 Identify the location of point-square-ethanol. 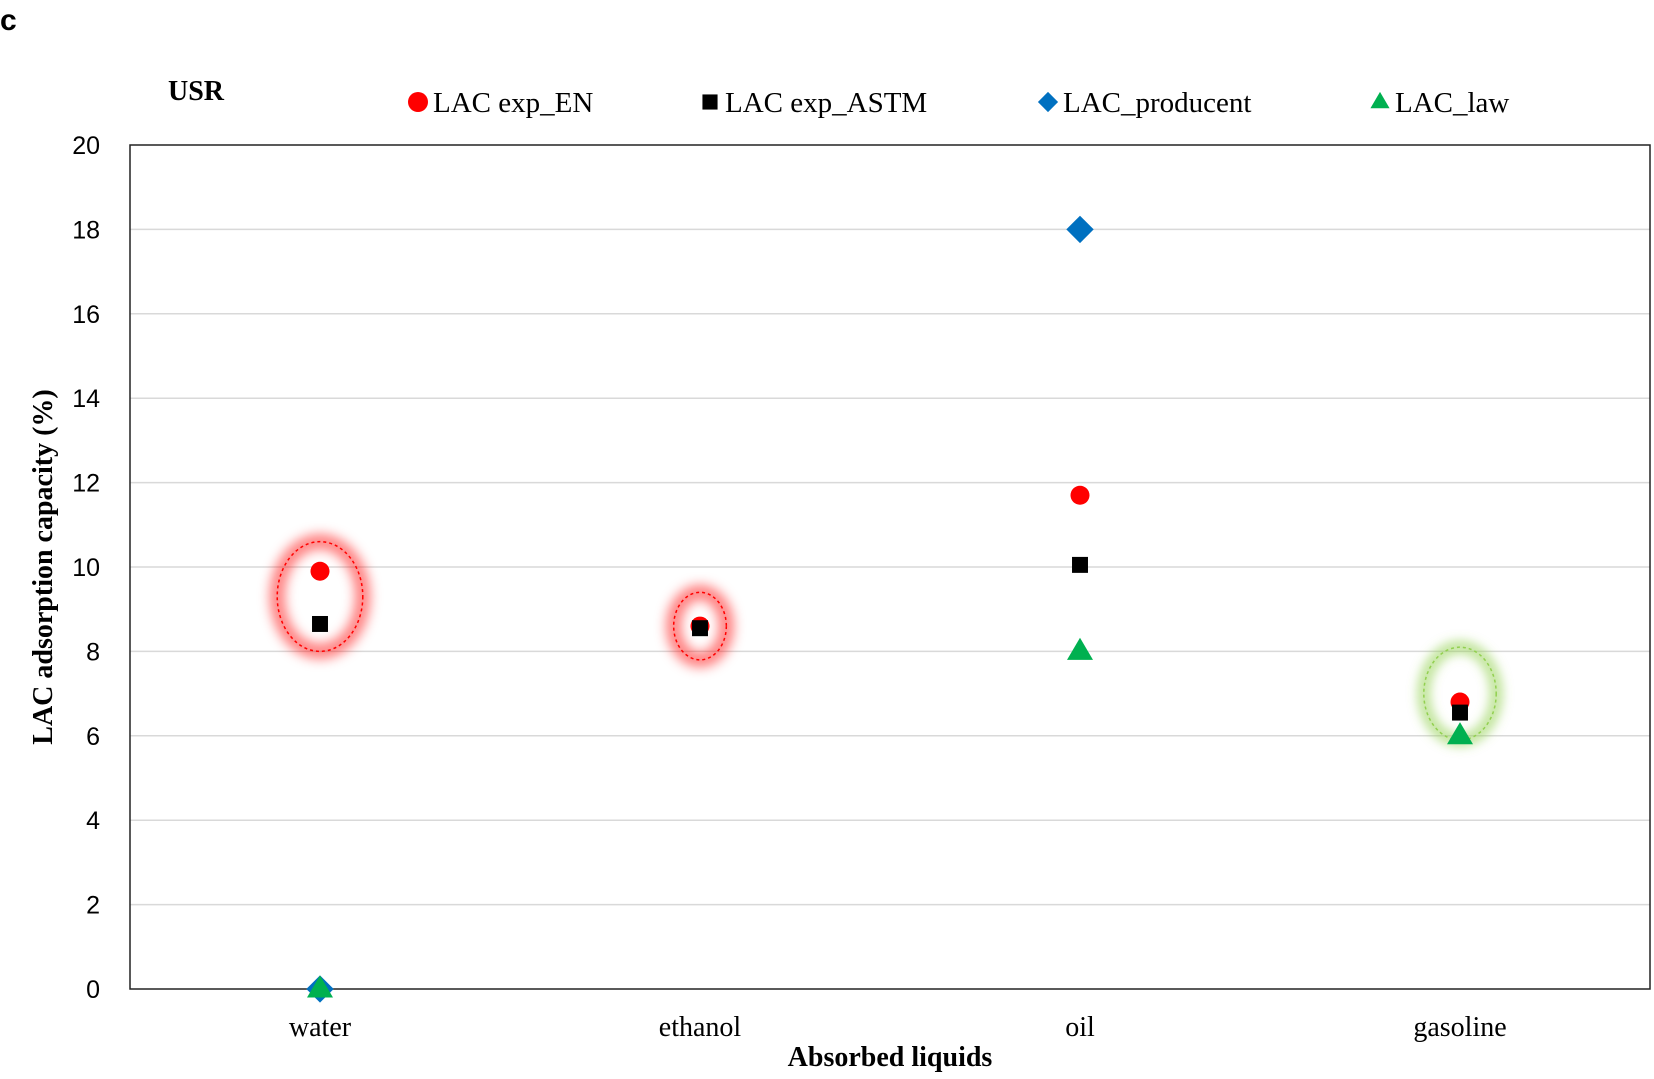
(700, 628).